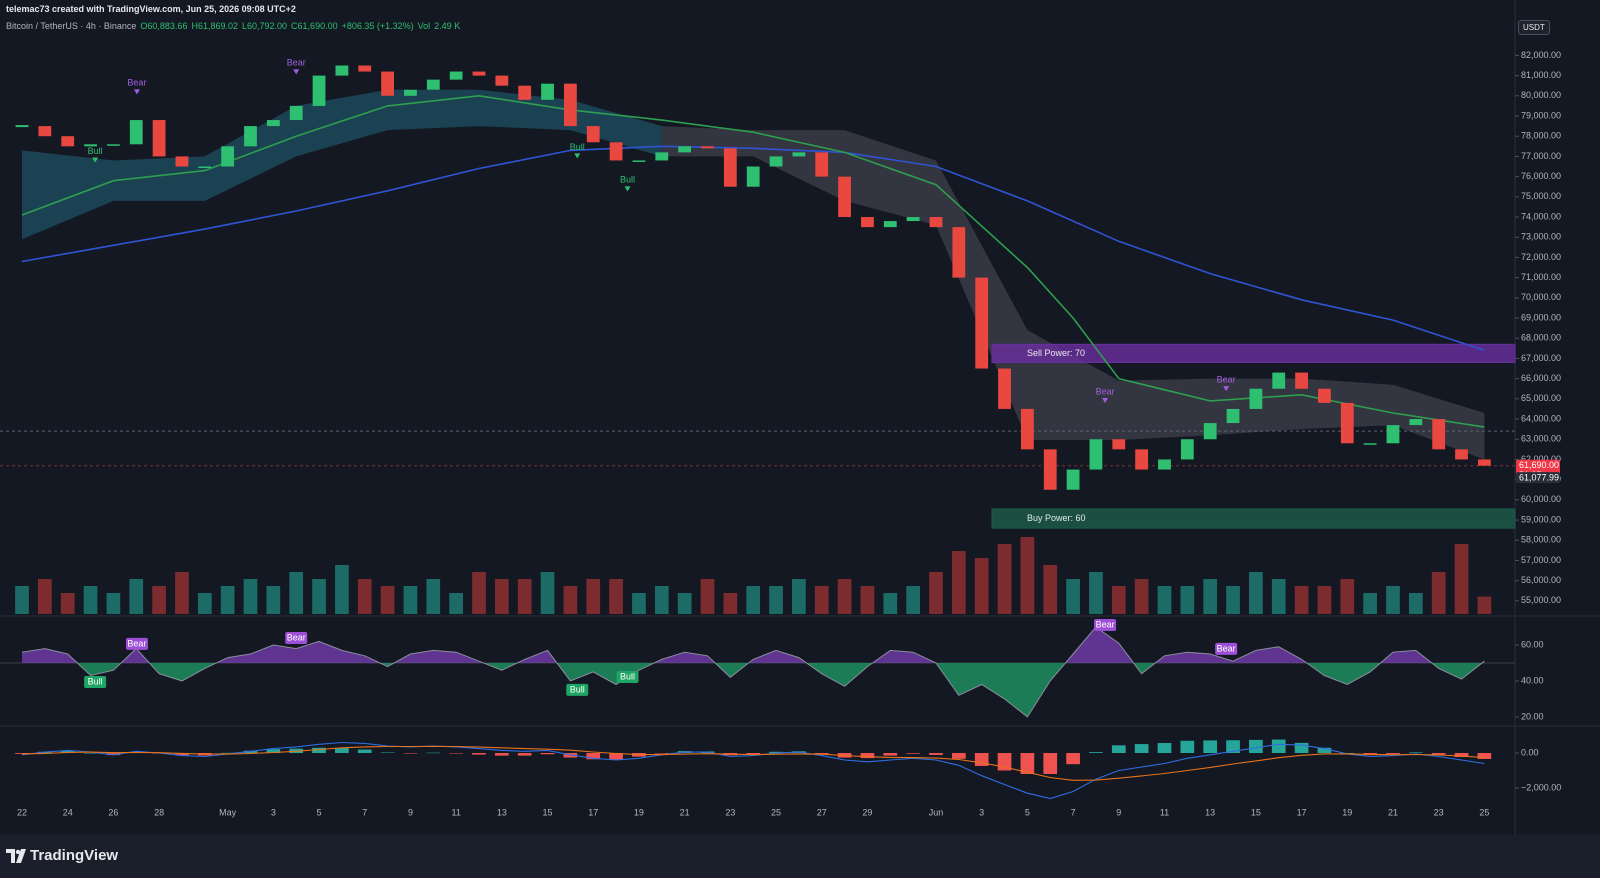 This screenshot has height=878, width=1600. I want to click on x-tick-label: 17, so click(593, 812).